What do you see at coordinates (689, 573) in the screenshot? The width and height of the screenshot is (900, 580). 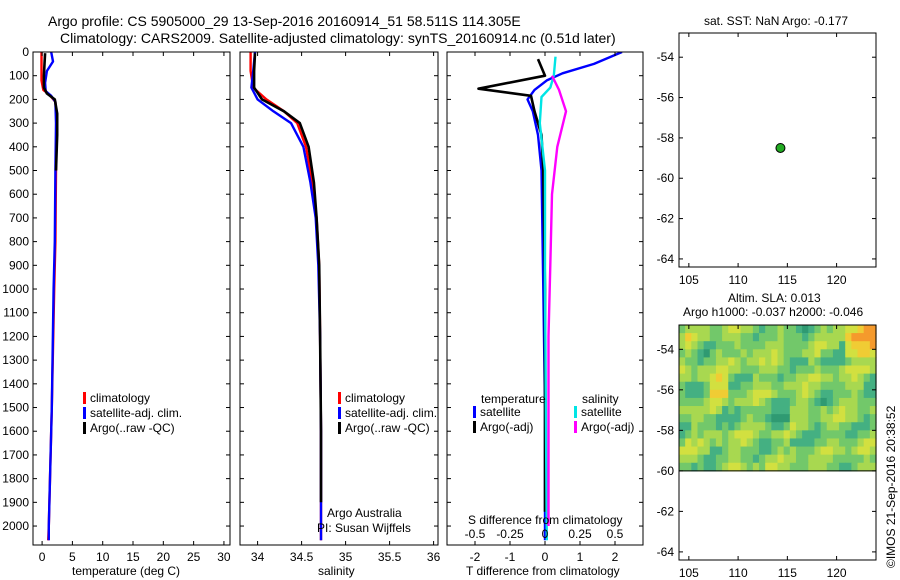 I see `sla-xtick-label-0: 105` at bounding box center [689, 573].